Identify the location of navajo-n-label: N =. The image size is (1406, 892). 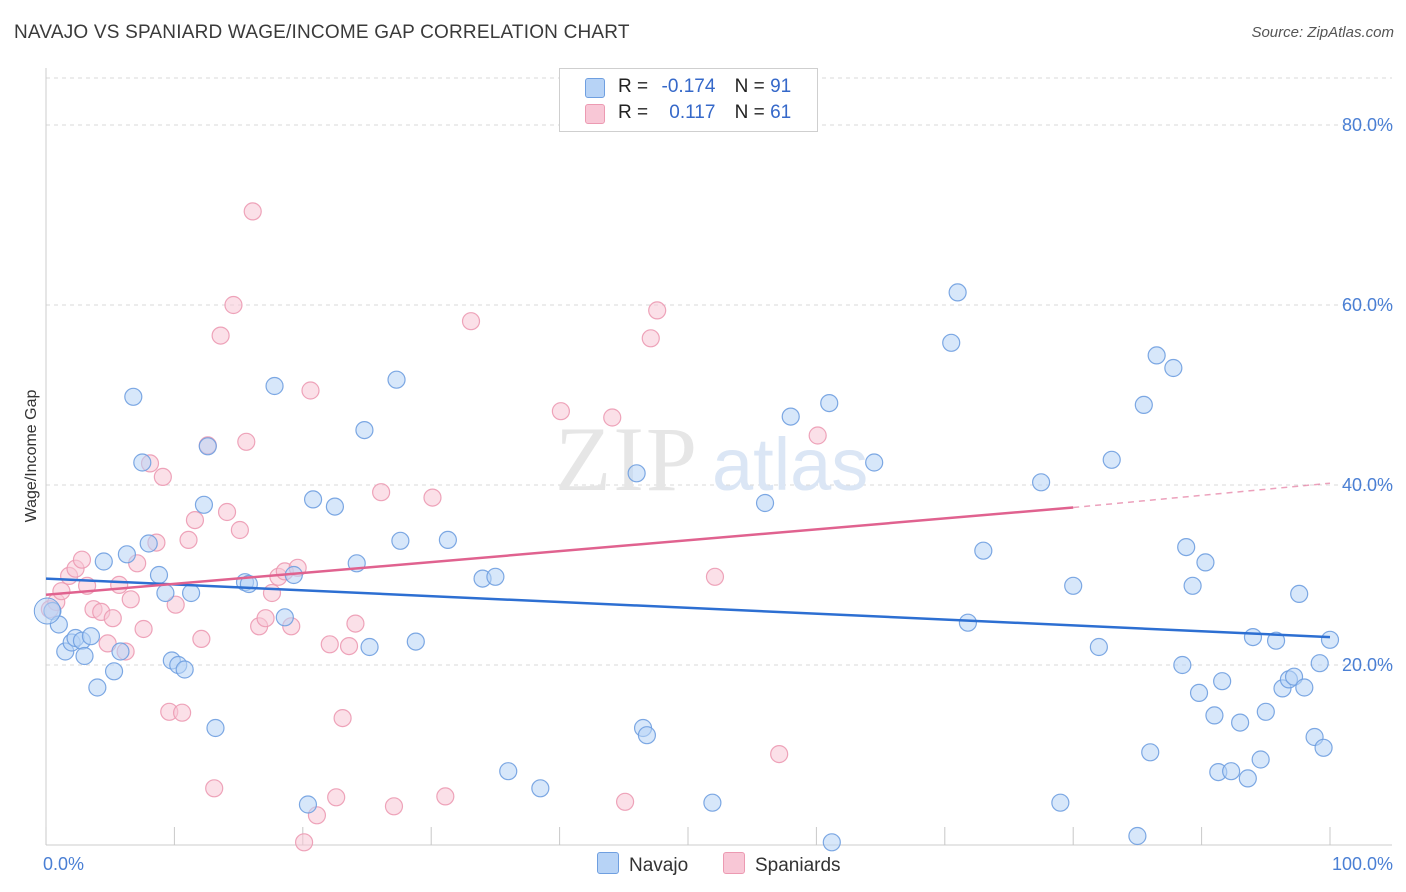
(749, 86).